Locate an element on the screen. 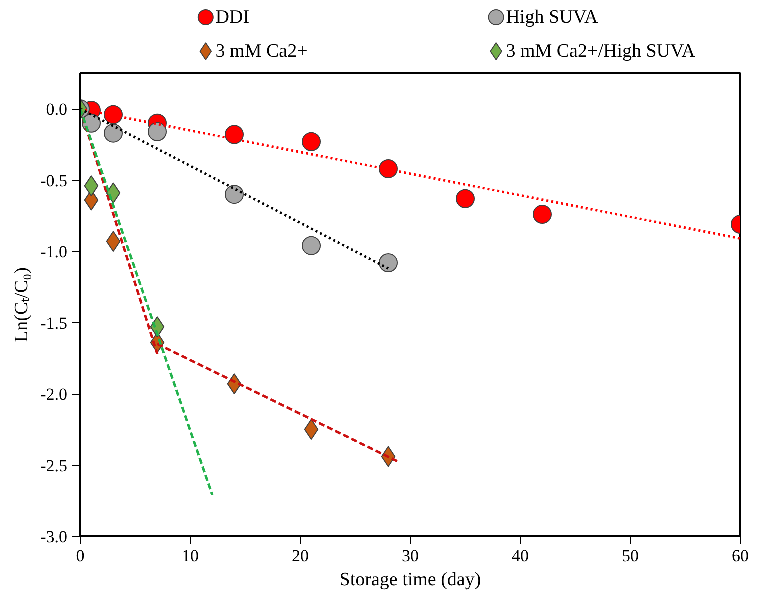 The width and height of the screenshot is (765, 600). y-axis-title: Ln(Cₜ/C₀) is located at coordinates (22, 305).